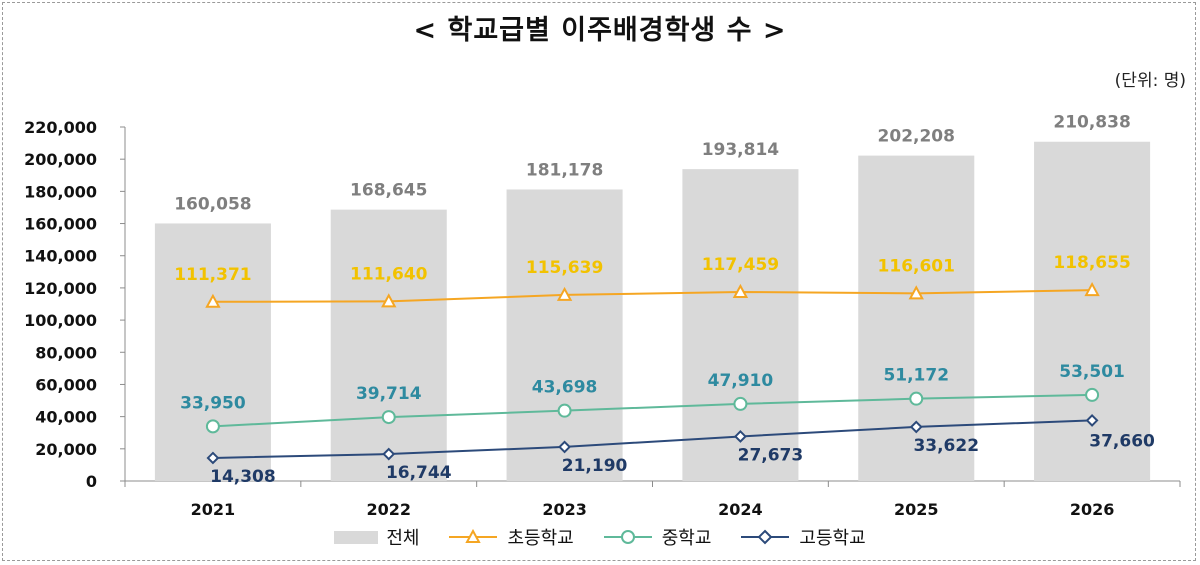  What do you see at coordinates (473, 536) in the screenshot?
I see `legend-swatch-elementary` at bounding box center [473, 536].